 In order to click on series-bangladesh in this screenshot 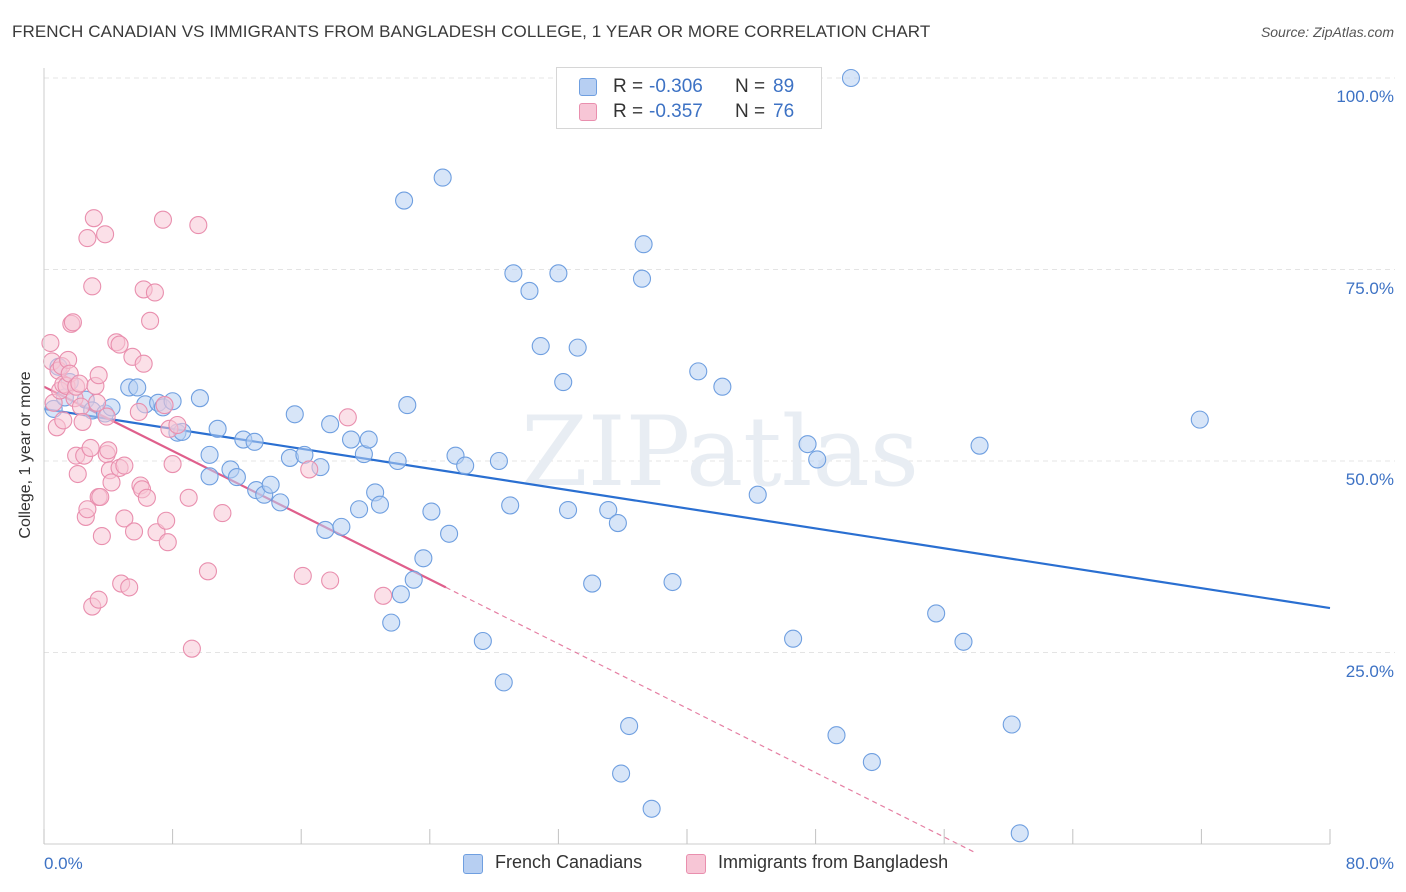, I will do `click(217, 433)`.